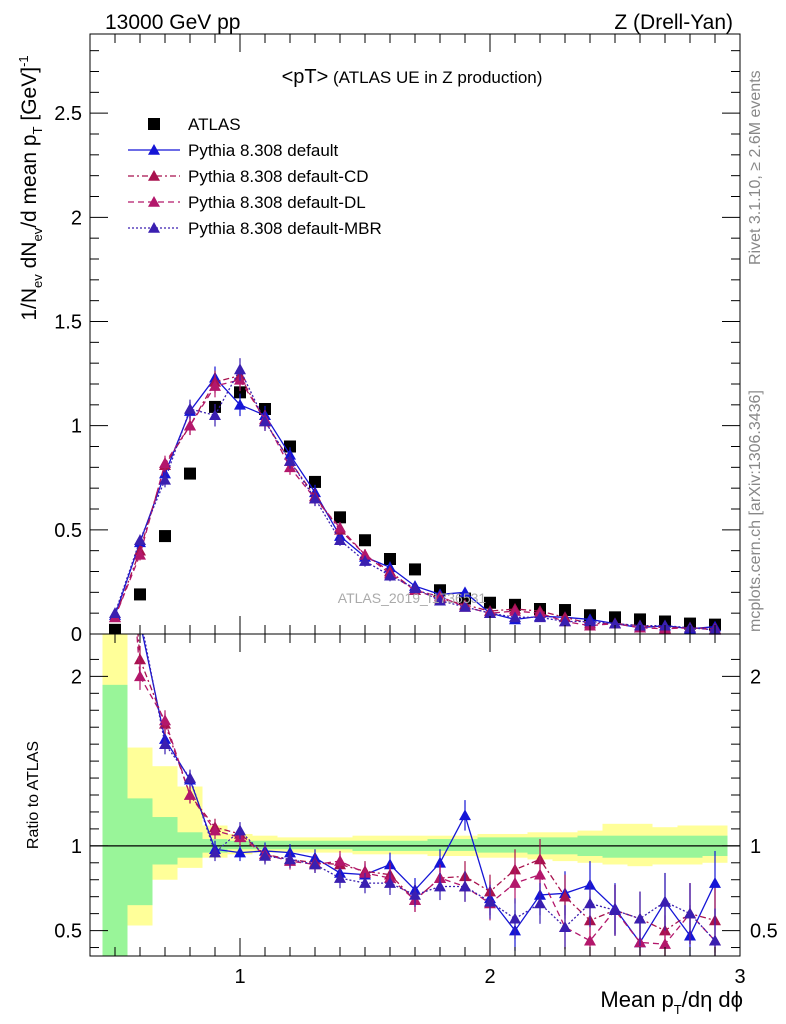  I want to click on ylabel-part-d: [GeV], so click(29, 97).